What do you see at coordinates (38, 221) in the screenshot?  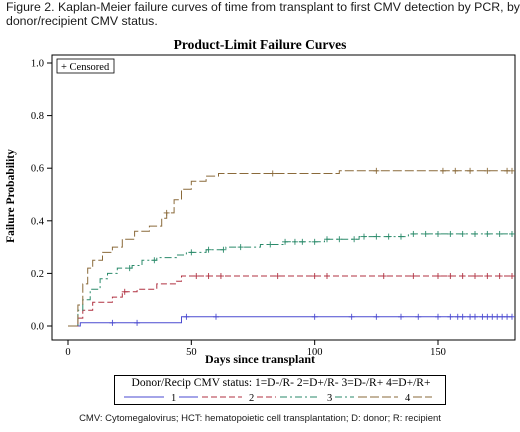 I see `y-tick-label: 0.4` at bounding box center [38, 221].